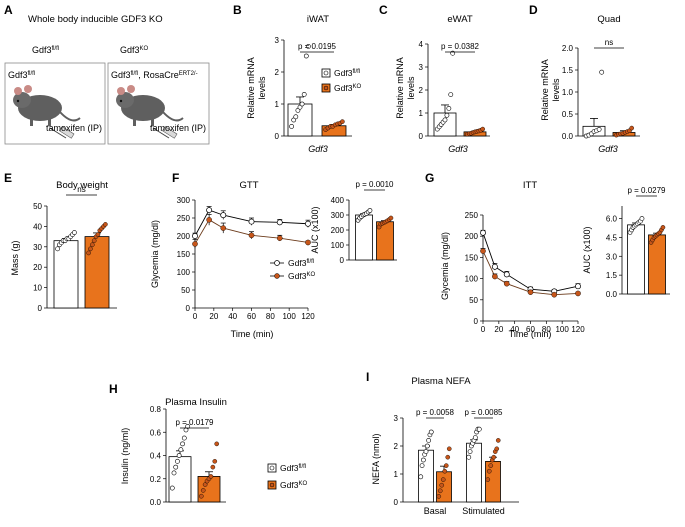 The image size is (685, 527). What do you see at coordinates (514, 329) in the screenshot?
I see `x-tick-label: 40` at bounding box center [514, 329].